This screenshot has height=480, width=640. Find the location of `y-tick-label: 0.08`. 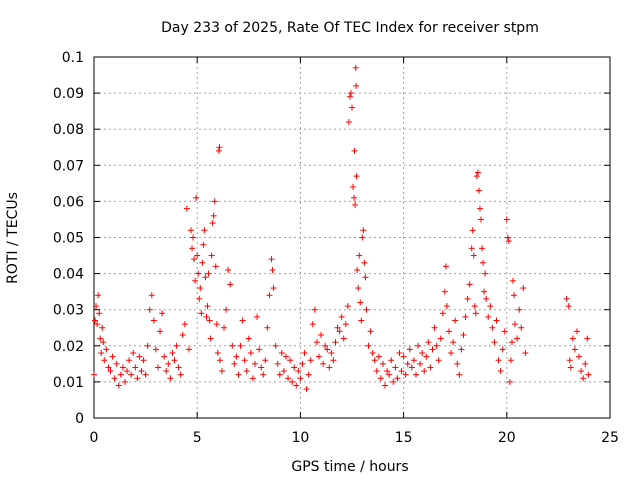

y-tick-label: 0.08 is located at coordinates (68, 130).